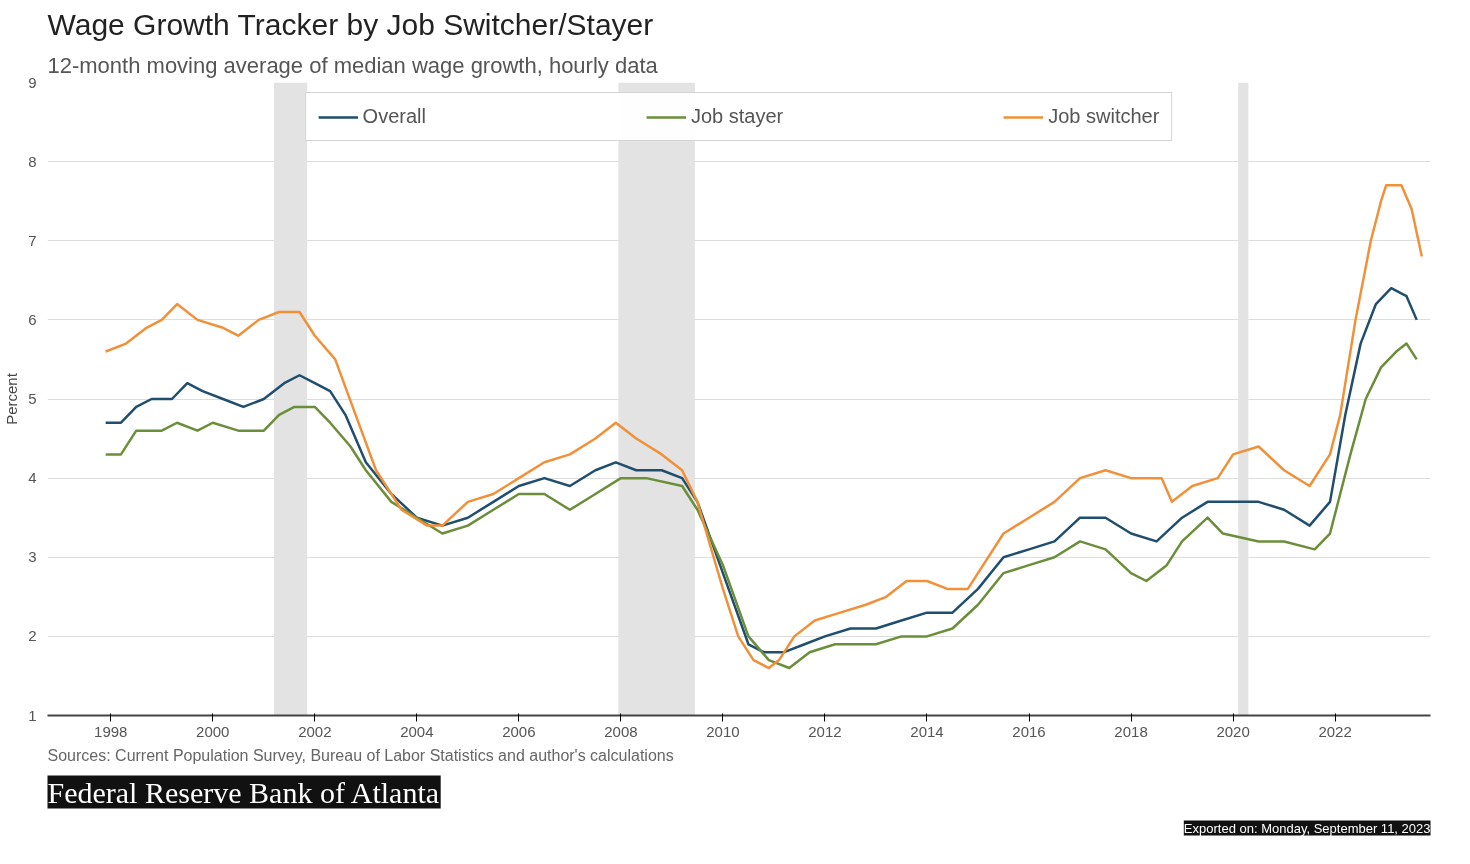  I want to click on x-tick-label: 2010, so click(723, 731).